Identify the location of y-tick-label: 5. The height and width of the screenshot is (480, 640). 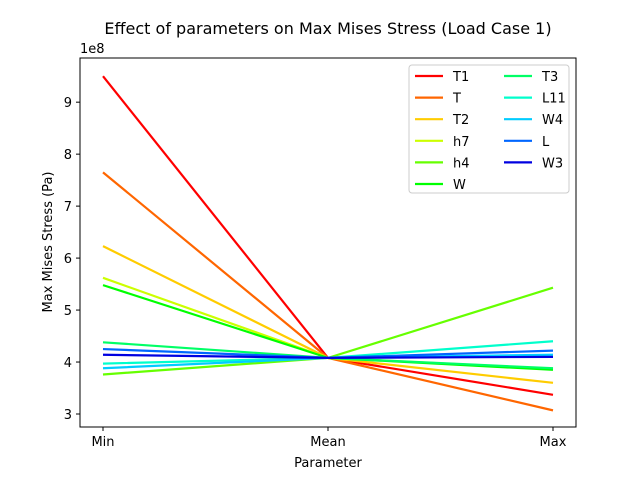
(68, 311).